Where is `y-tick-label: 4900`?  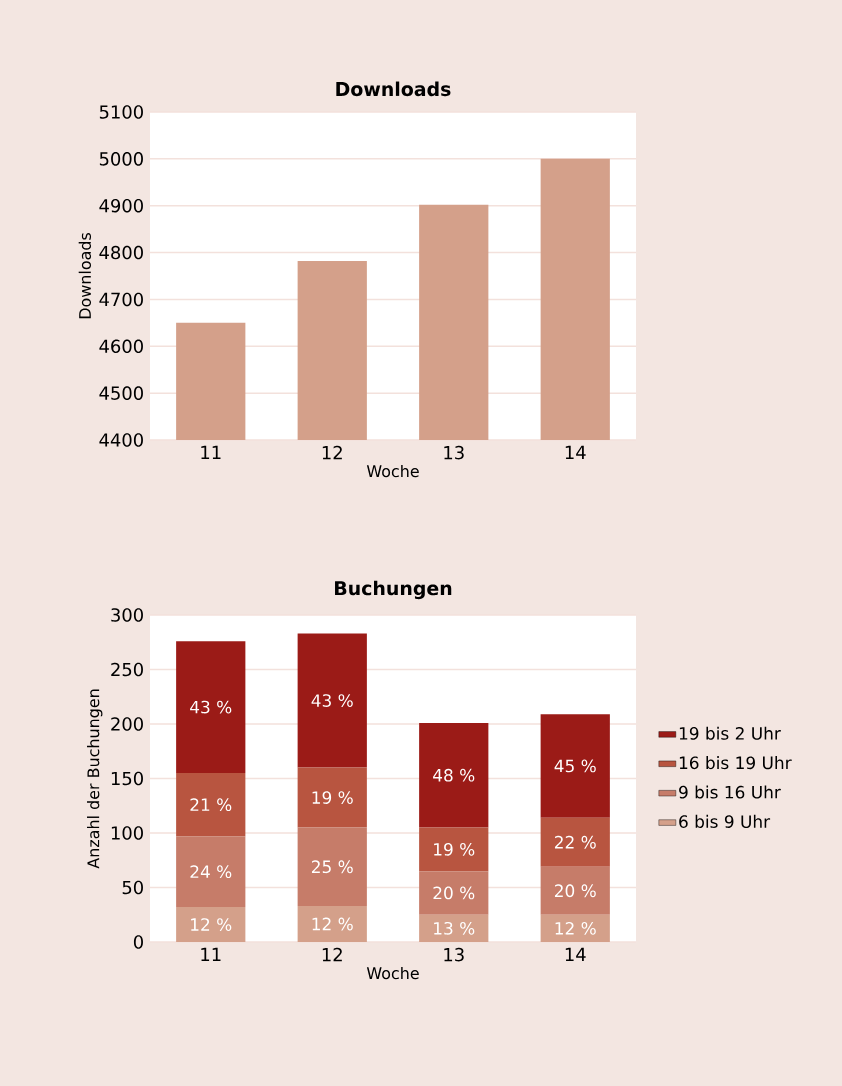
y-tick-label: 4900 is located at coordinates (121, 205).